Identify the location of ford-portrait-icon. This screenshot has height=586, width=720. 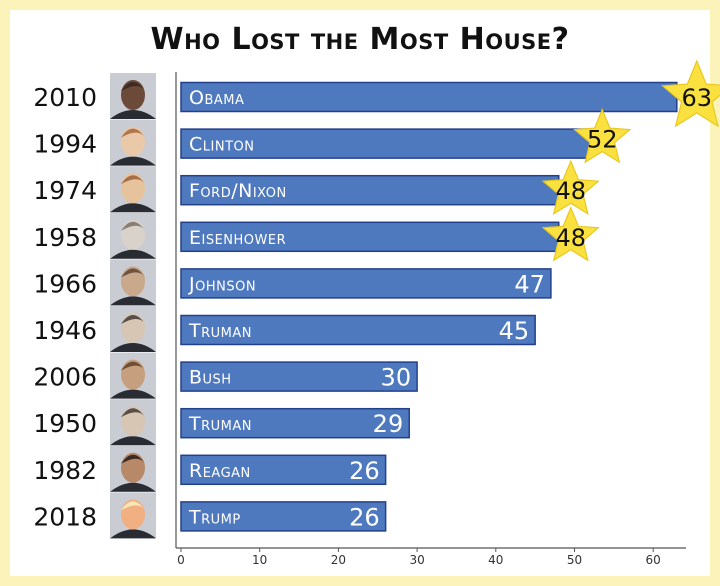
(133, 189).